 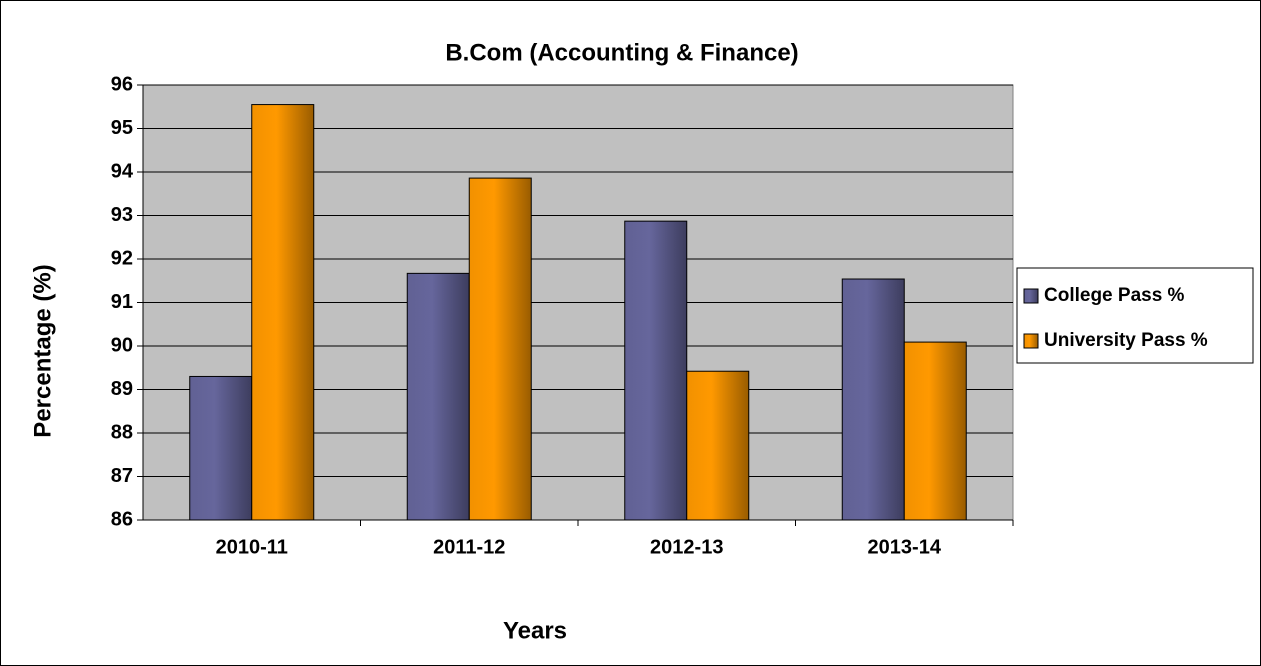 What do you see at coordinates (122, 476) in the screenshot?
I see `y-tick-label: 87` at bounding box center [122, 476].